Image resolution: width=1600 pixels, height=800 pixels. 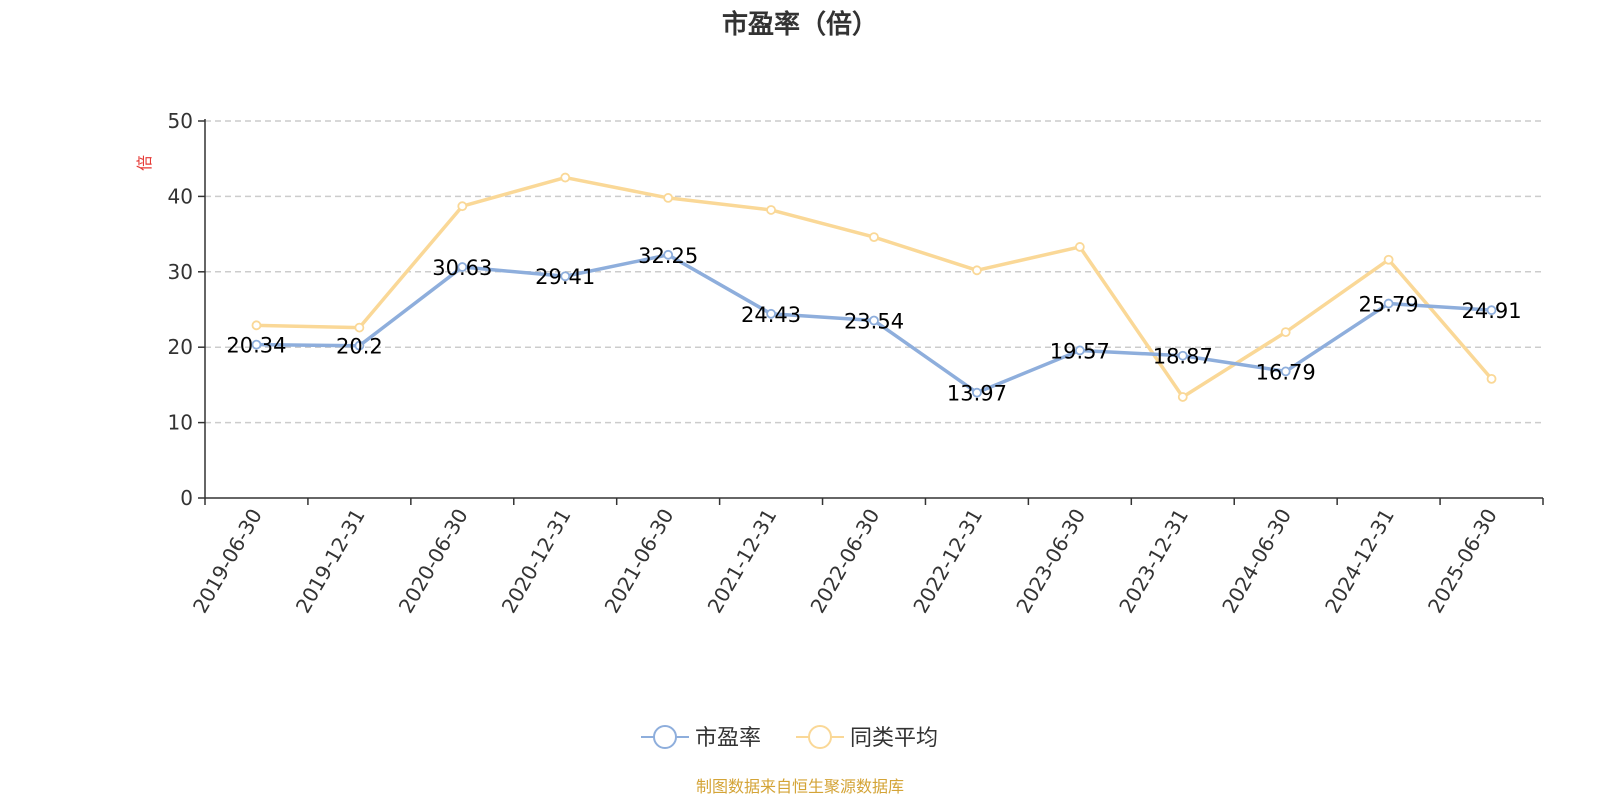 I want to click on x-tick-label: 2021-12-31, so click(x=742, y=561).